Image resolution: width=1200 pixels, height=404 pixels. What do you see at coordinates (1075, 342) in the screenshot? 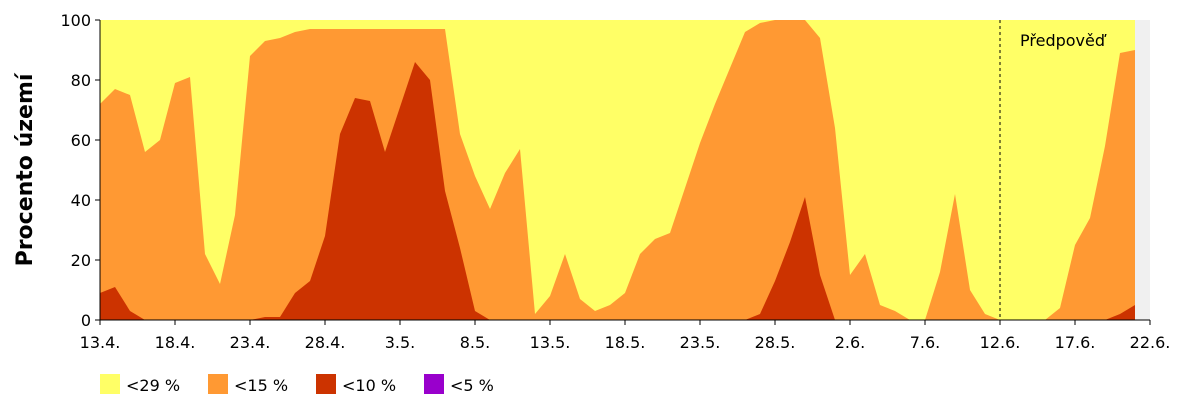
I see `x-tick-label: 17.6.` at bounding box center [1075, 342].